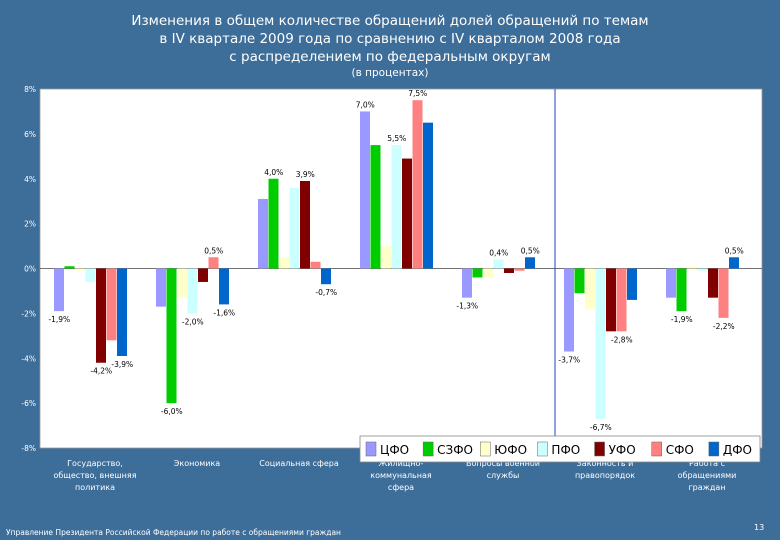  Describe the element at coordinates (28, 448) in the screenshot. I see `y-tick-label: -8%` at that location.